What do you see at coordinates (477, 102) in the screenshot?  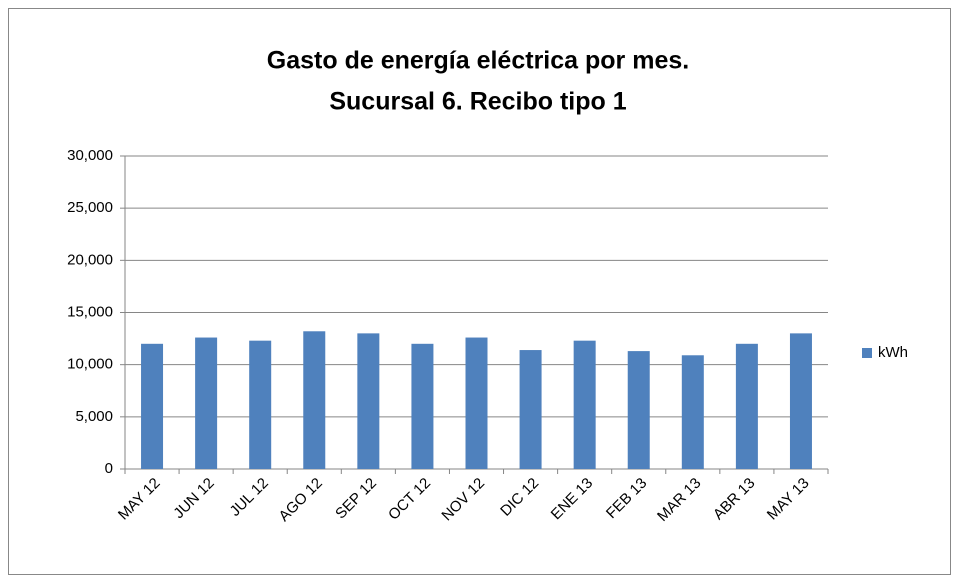 I see `chart-subtitle: Sucursal 6. Recibo tipo 1` at bounding box center [477, 102].